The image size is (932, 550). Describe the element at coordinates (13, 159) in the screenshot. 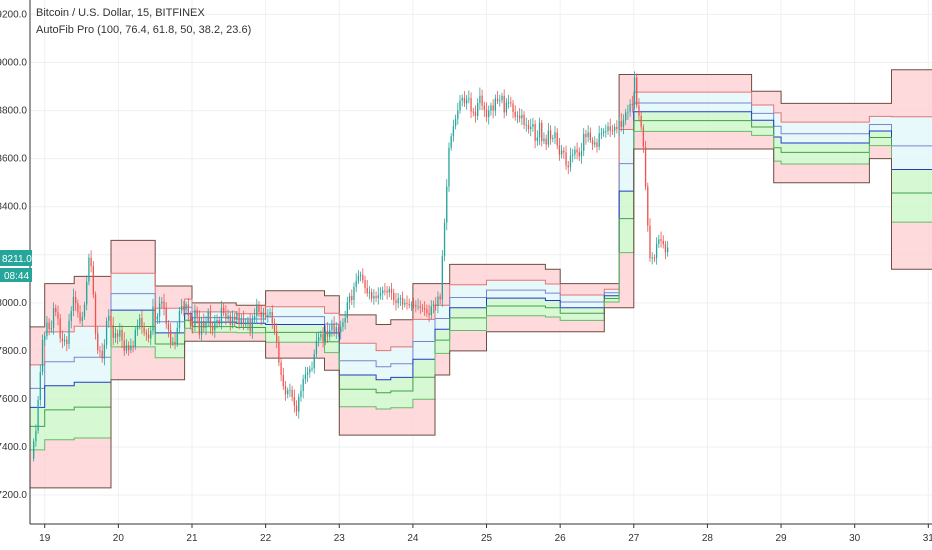

I see `y-tick-label: 8600.0` at that location.